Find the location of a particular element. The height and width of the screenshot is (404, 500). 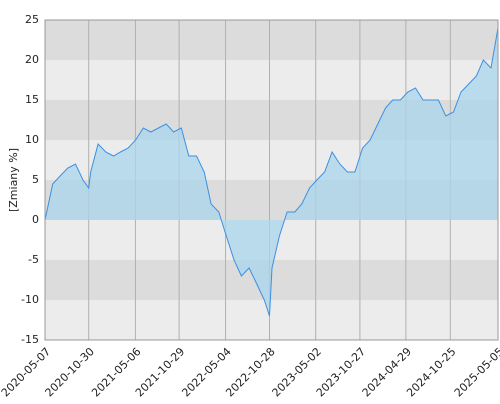

y-tick-label: -5 is located at coordinates (33, 259).